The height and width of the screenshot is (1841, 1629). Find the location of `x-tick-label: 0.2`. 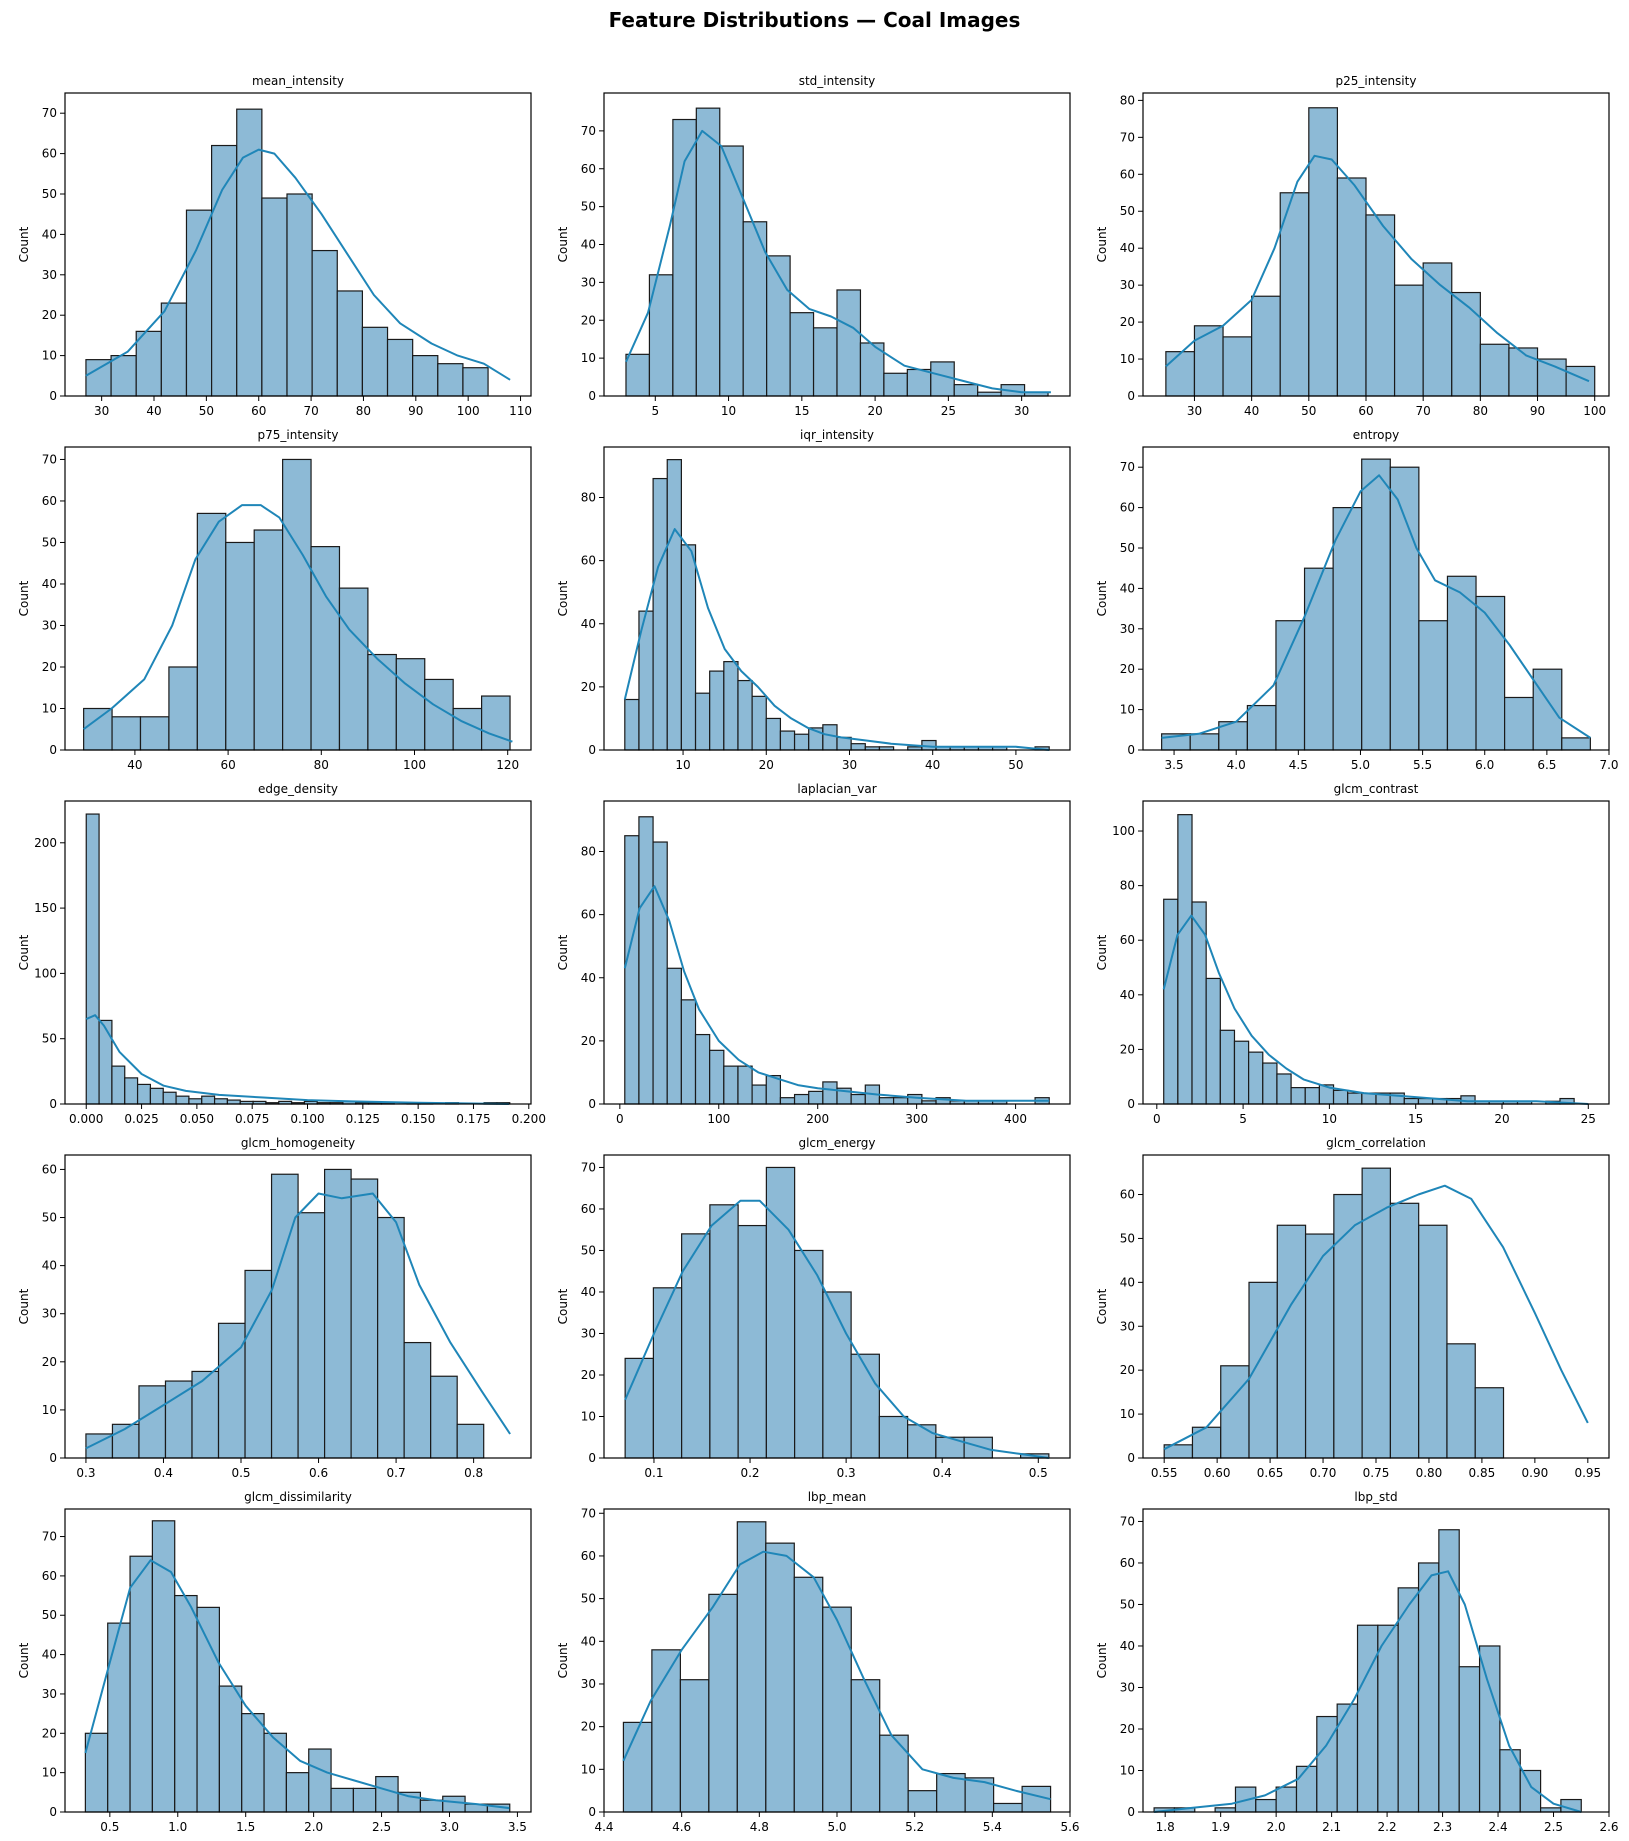

x-tick-label: 0.2 is located at coordinates (749, 1473).